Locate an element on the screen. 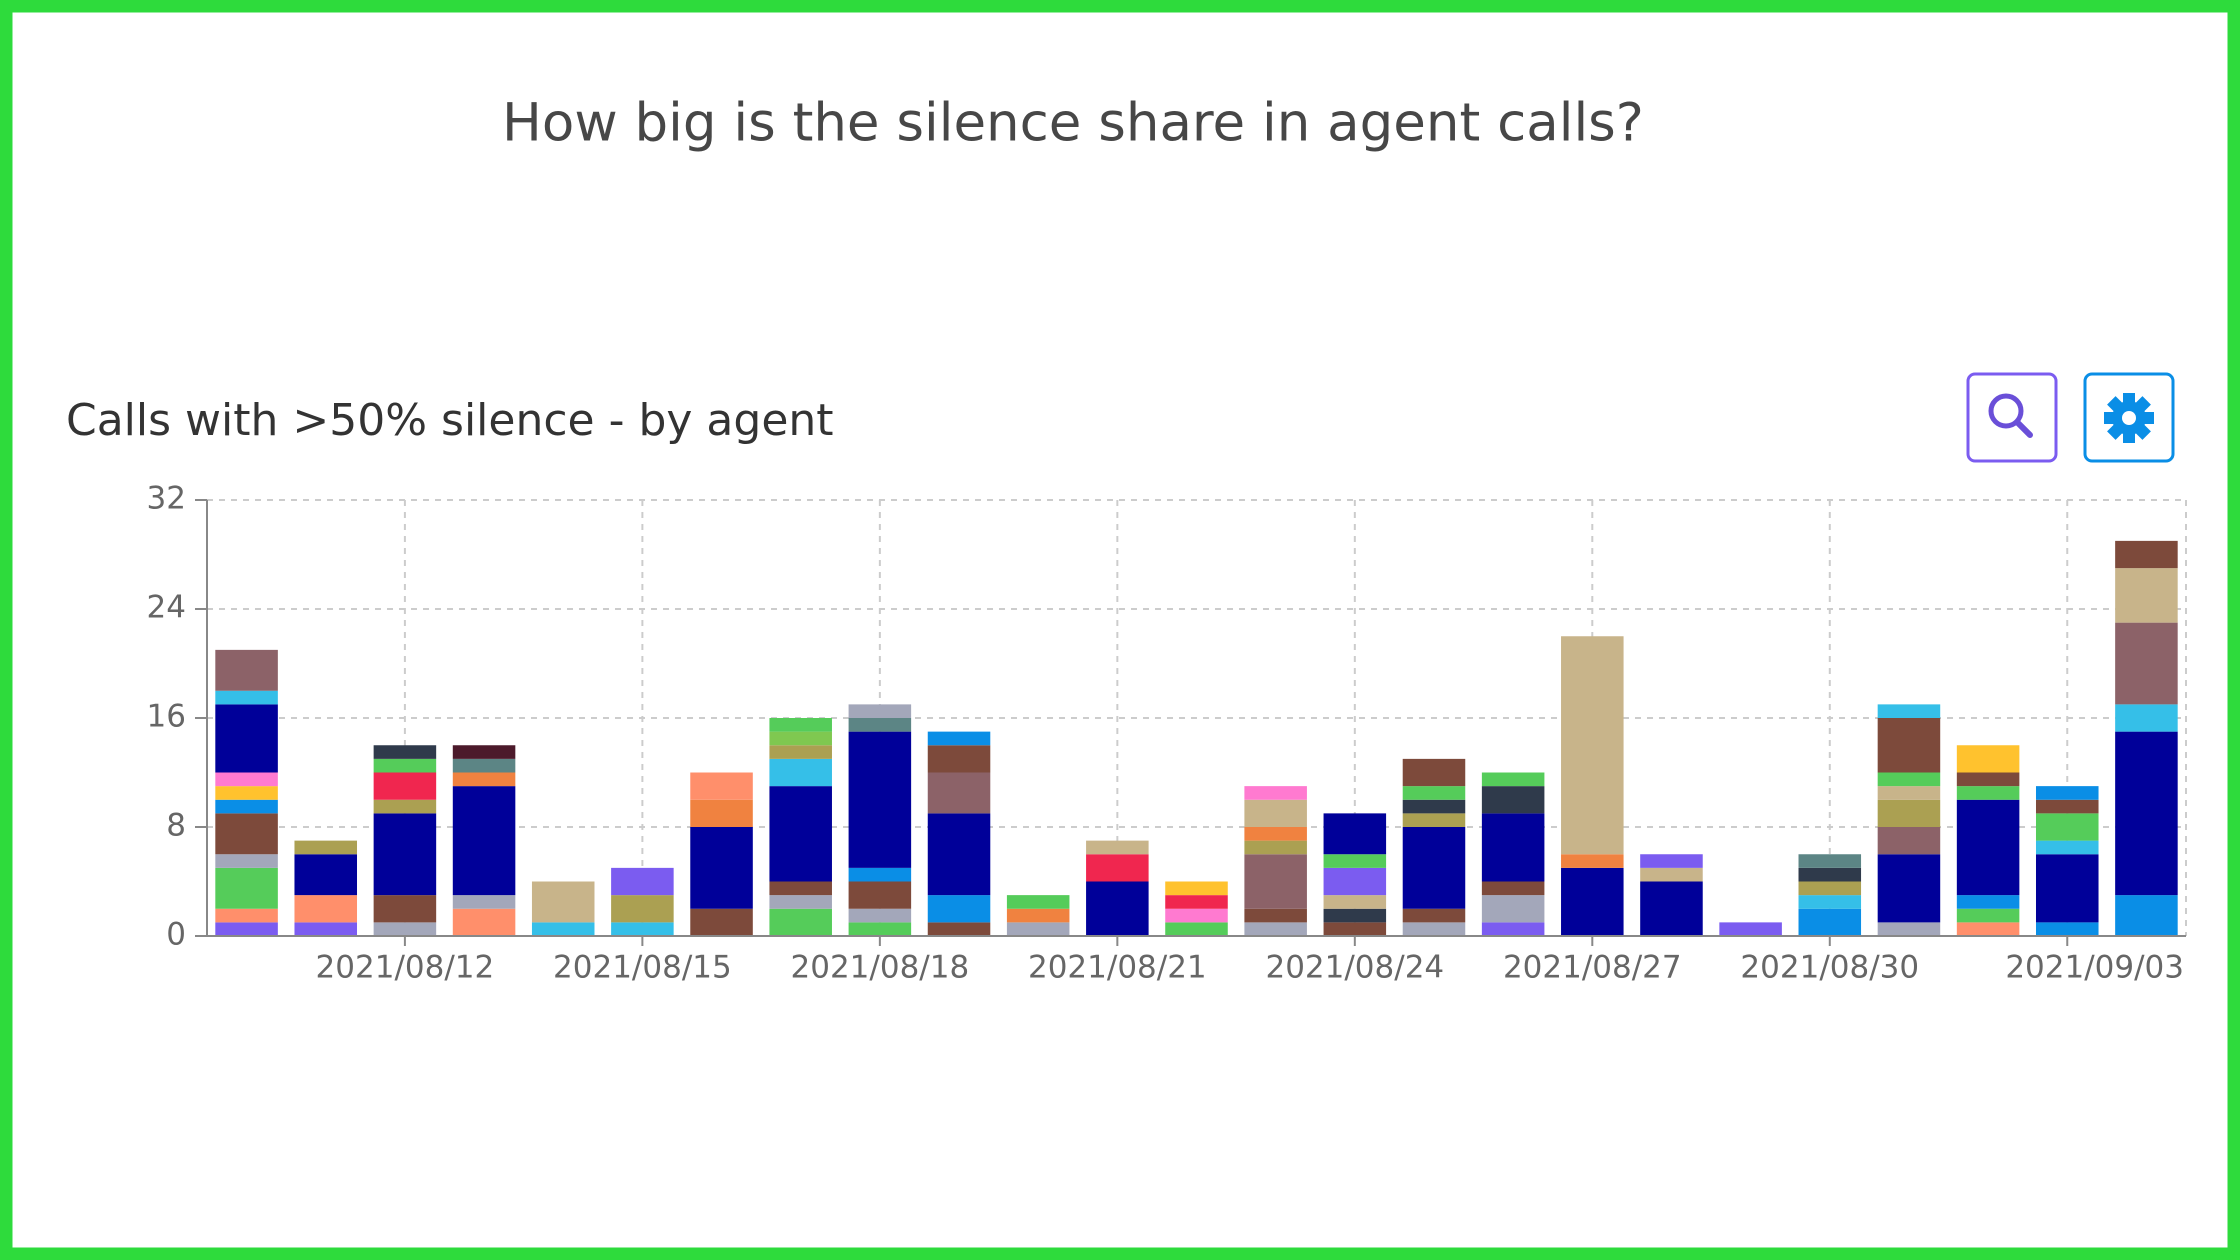  x-tick-label: 2021/08/21 is located at coordinates (1117, 968).